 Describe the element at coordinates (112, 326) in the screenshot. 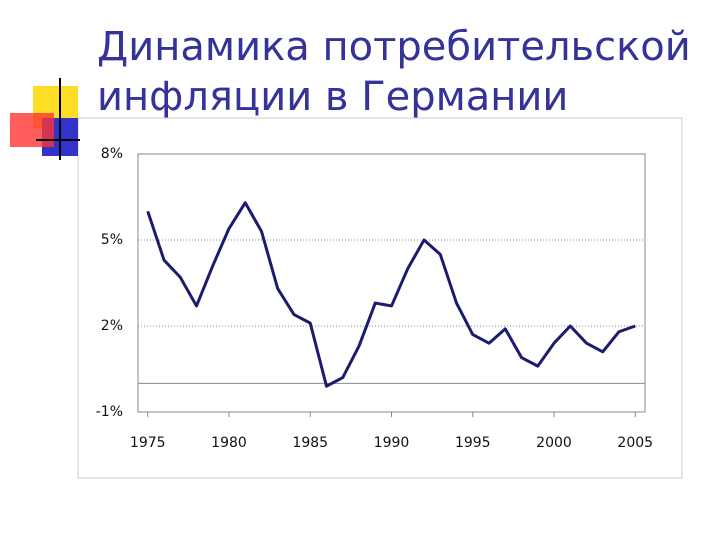

I see `y-tick-label: 2%` at that location.